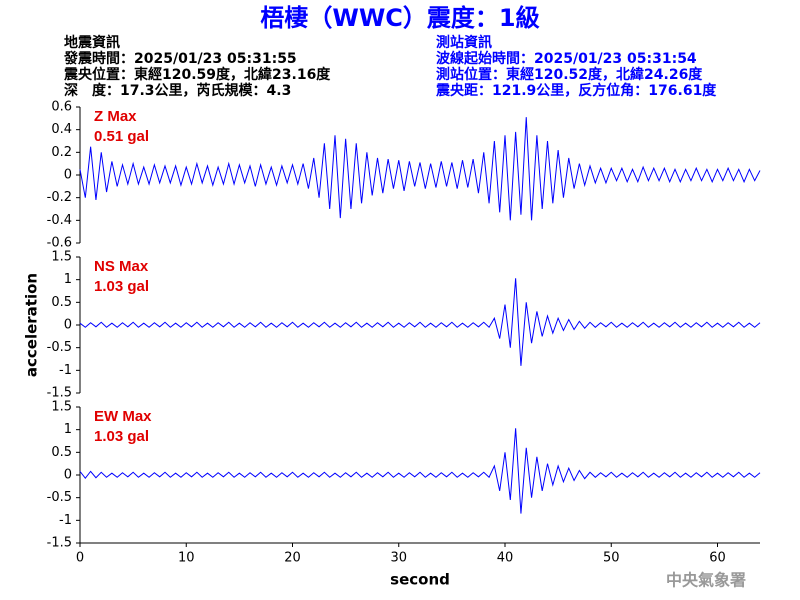 This screenshot has height=600, width=800. I want to click on annotation: 0.51 gal, so click(121, 136).